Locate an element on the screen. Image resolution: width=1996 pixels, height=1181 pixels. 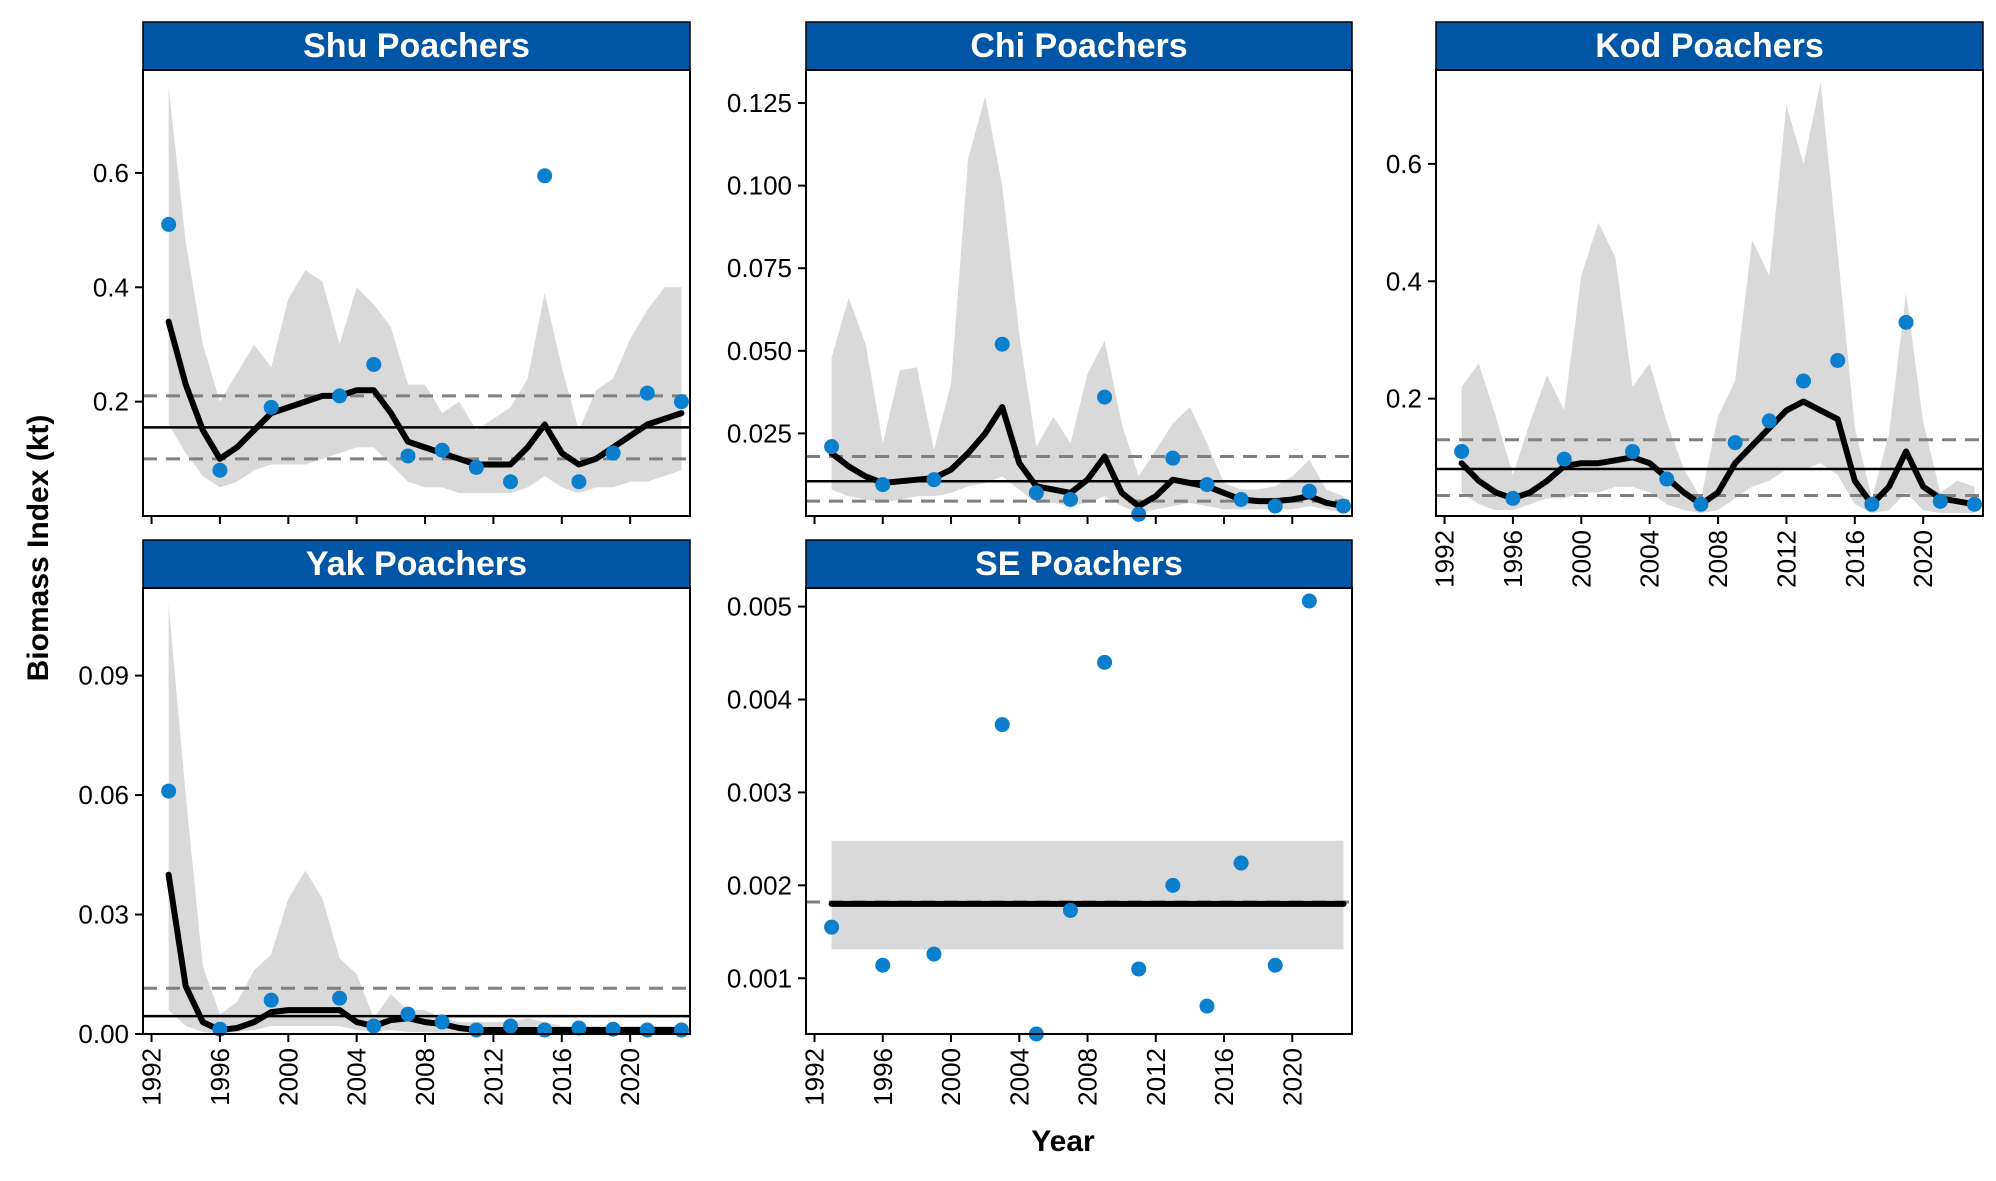
panel-title: Yak Poachers is located at coordinates (416, 564).